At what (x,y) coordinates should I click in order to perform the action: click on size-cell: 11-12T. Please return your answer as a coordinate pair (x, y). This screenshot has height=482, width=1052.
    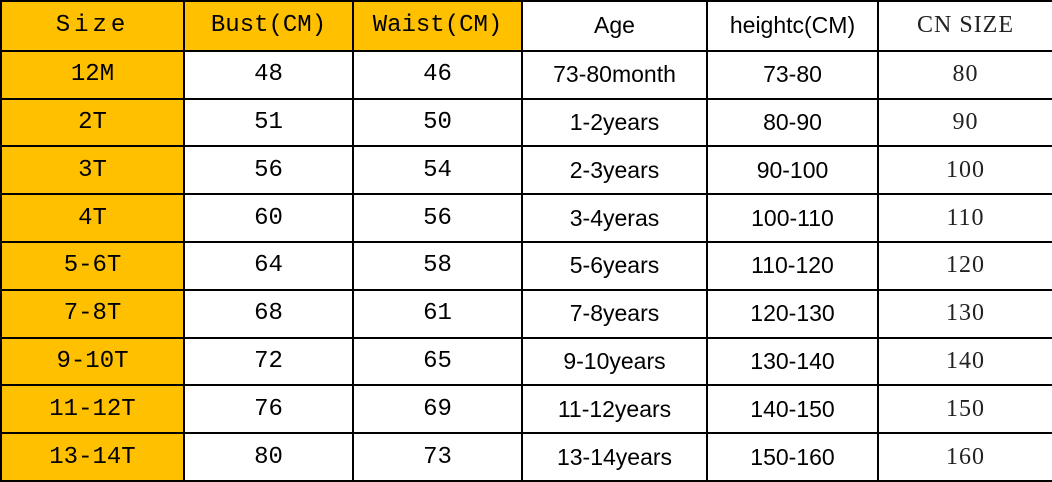
    Looking at the image, I should click on (92, 409).